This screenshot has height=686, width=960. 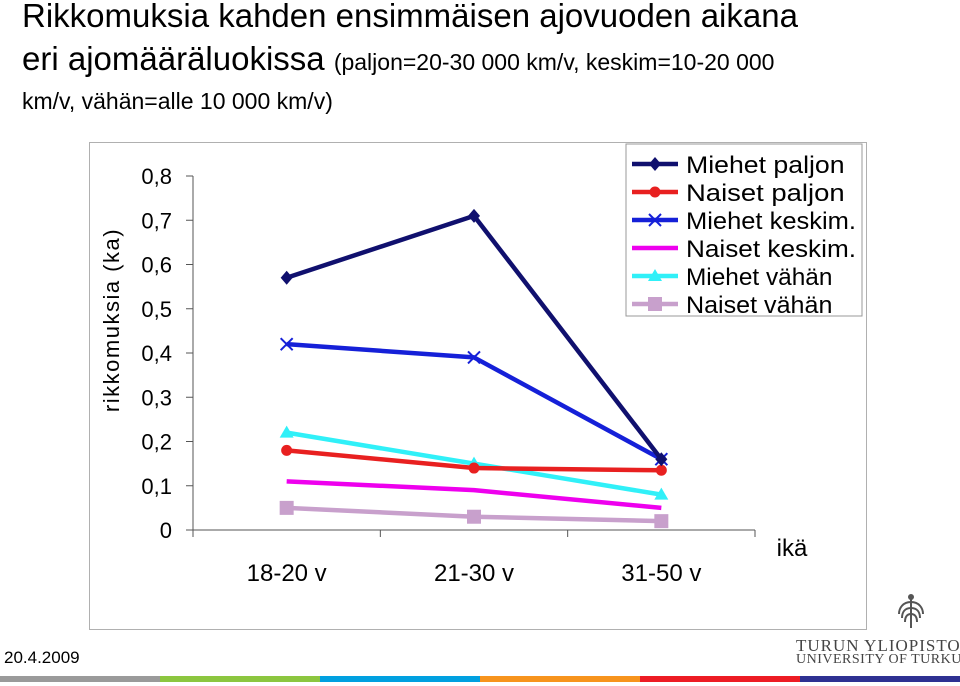 I want to click on legend-label-miehet-vähän: Miehet vähän, so click(x=759, y=277).